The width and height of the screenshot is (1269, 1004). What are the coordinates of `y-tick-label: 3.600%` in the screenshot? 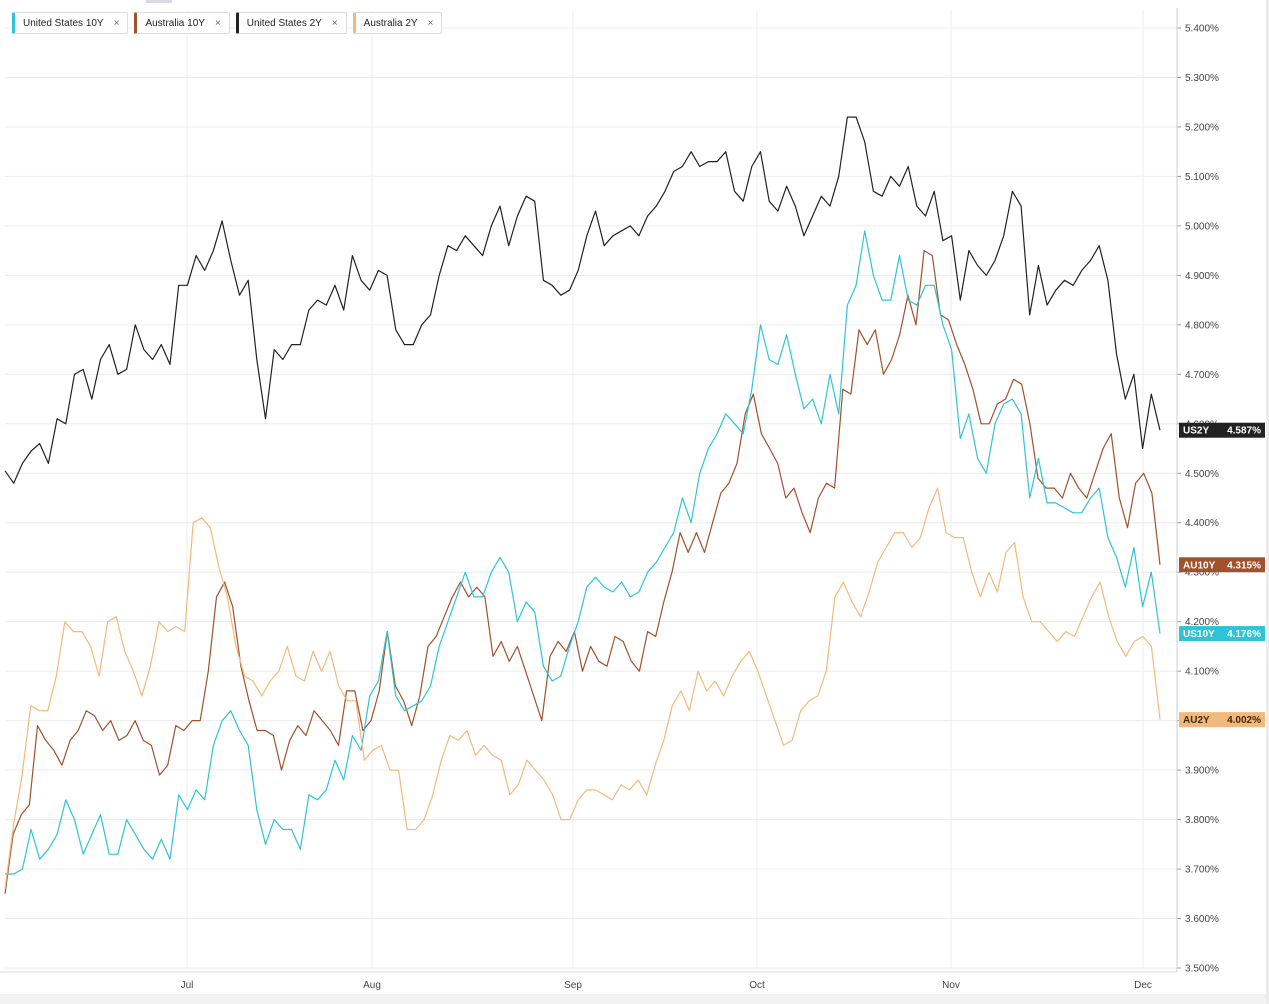 It's located at (1202, 919).